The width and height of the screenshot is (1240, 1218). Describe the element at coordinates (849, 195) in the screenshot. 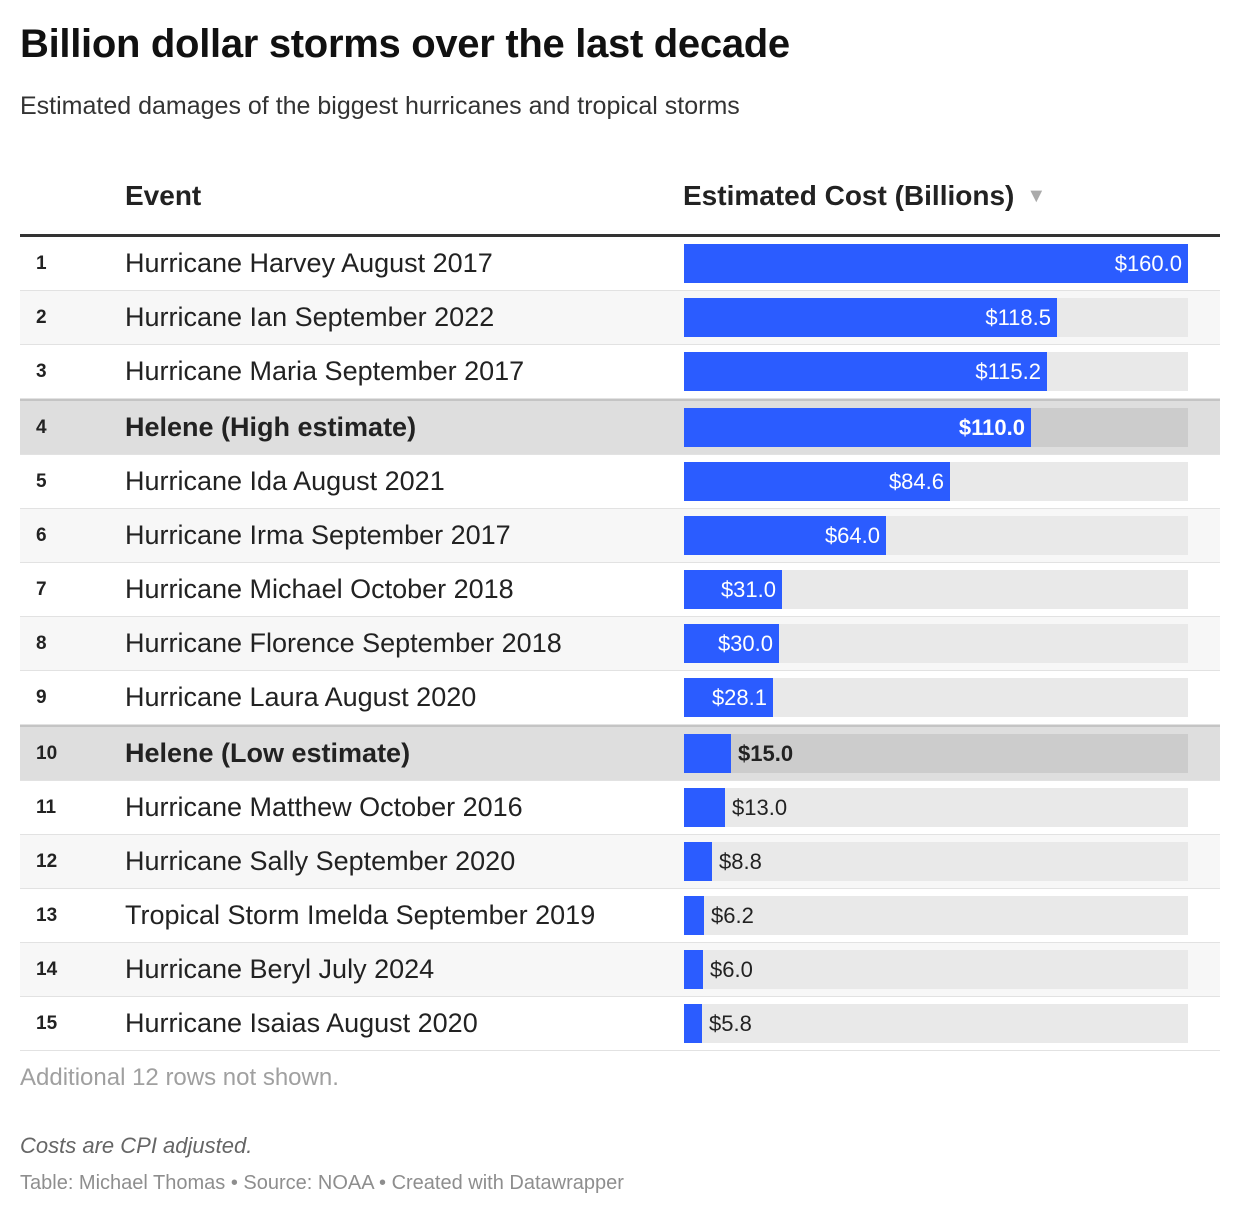

I see `column-header-cost-label: Estimated Cost (Billions)` at that location.